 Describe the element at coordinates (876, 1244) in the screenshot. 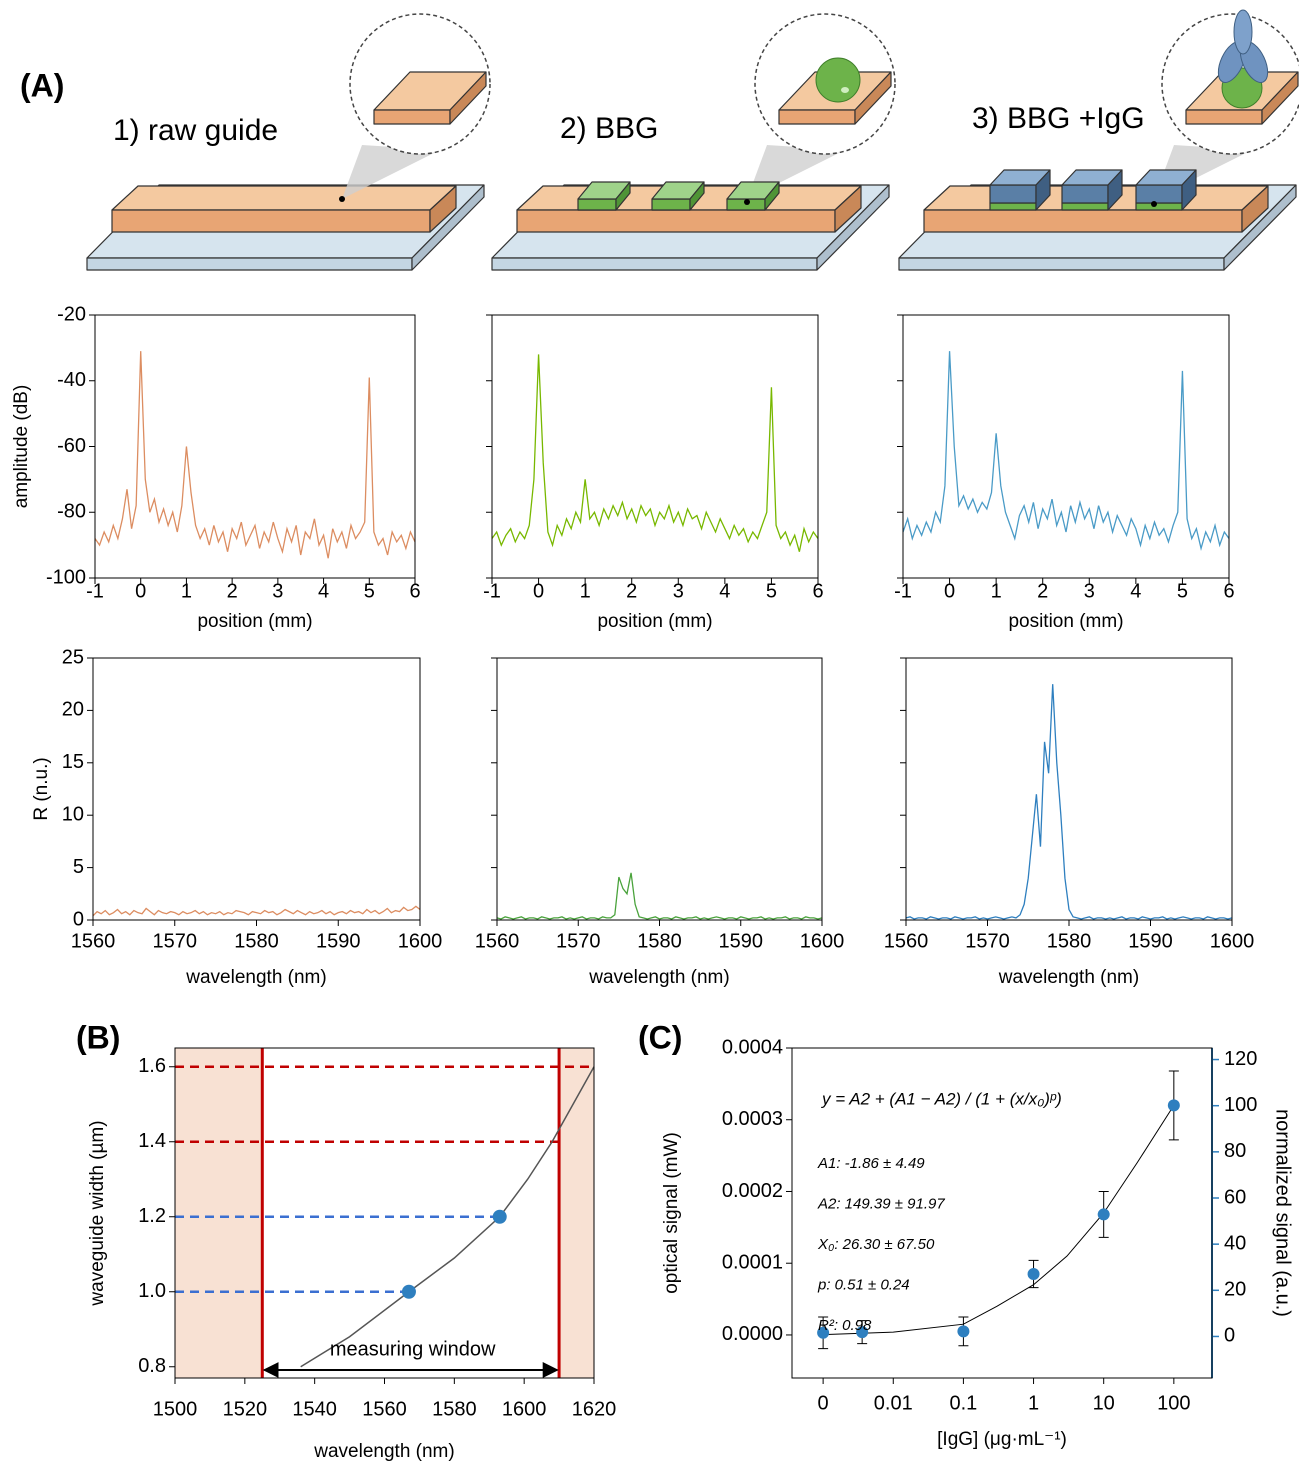

I see `fit-parameter: X₀: 26.30 ± 67.50` at that location.